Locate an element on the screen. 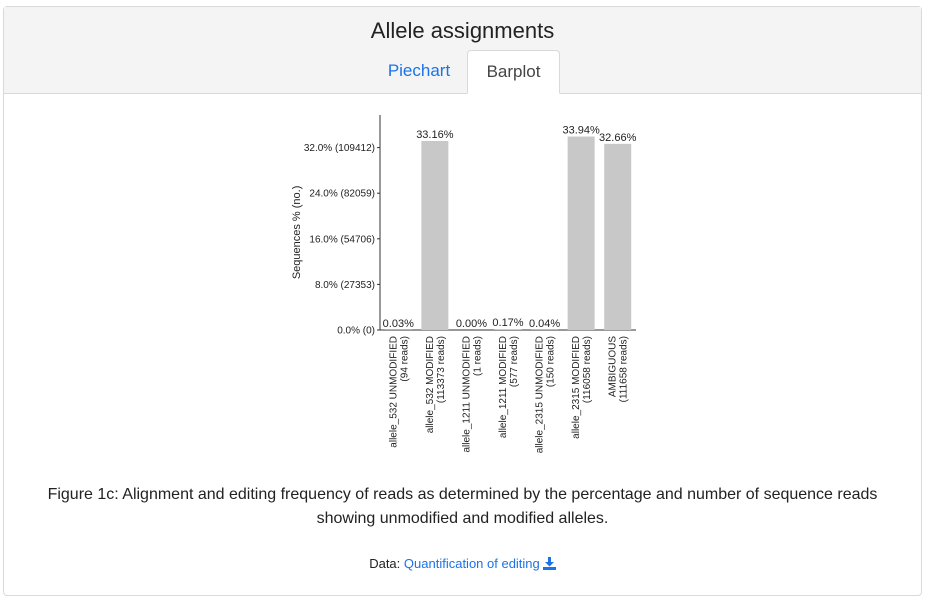 The width and height of the screenshot is (928, 601). y-tick-label: 16.0% (54706) is located at coordinates (342, 239).